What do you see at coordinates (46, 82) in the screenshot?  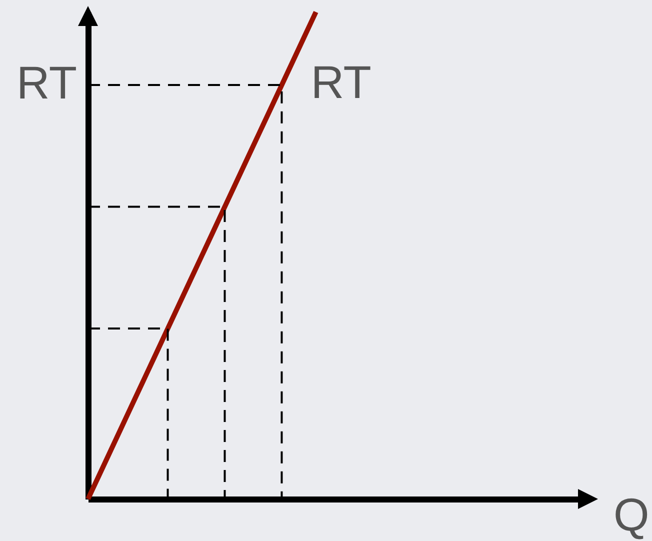 I see `y-axis-title: RT` at bounding box center [46, 82].